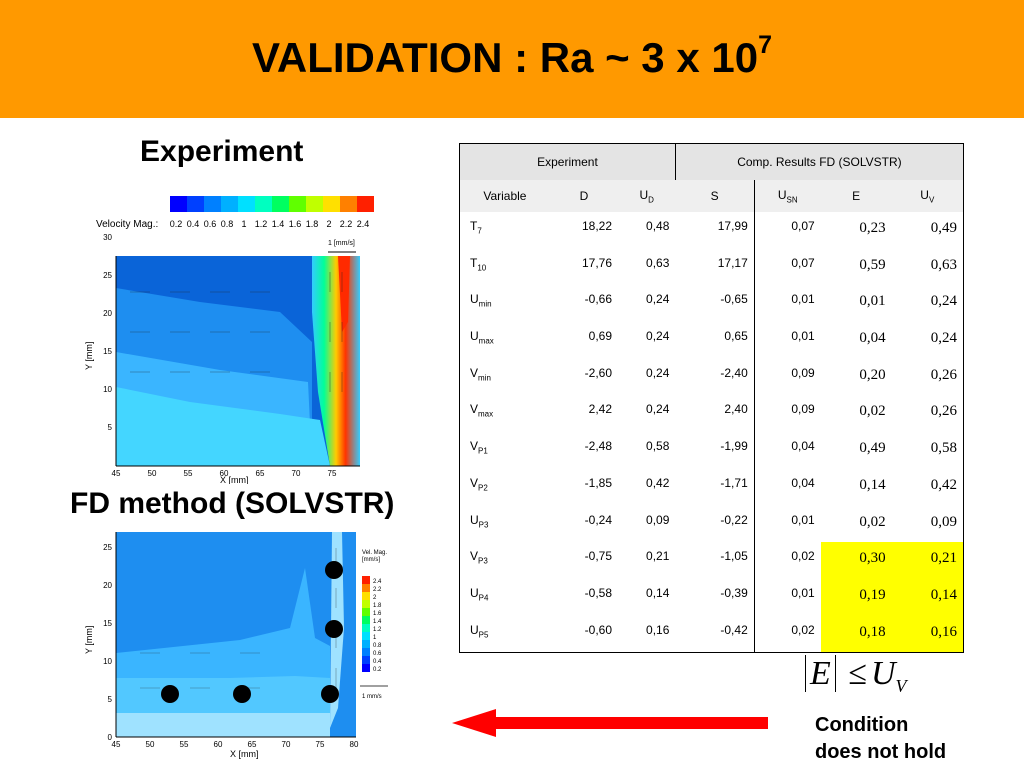 This screenshot has width=1024, height=768. I want to click on experiment-label: Experiment, so click(222, 151).